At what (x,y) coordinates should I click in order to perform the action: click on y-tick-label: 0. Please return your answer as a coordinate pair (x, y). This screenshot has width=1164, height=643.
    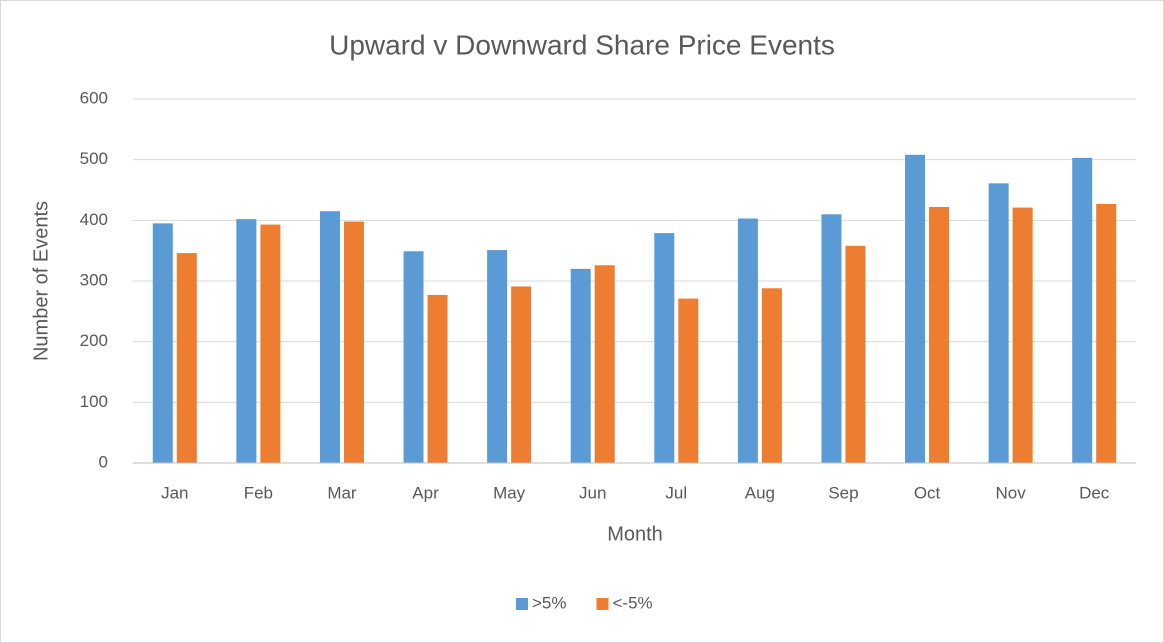
    Looking at the image, I should click on (103, 461).